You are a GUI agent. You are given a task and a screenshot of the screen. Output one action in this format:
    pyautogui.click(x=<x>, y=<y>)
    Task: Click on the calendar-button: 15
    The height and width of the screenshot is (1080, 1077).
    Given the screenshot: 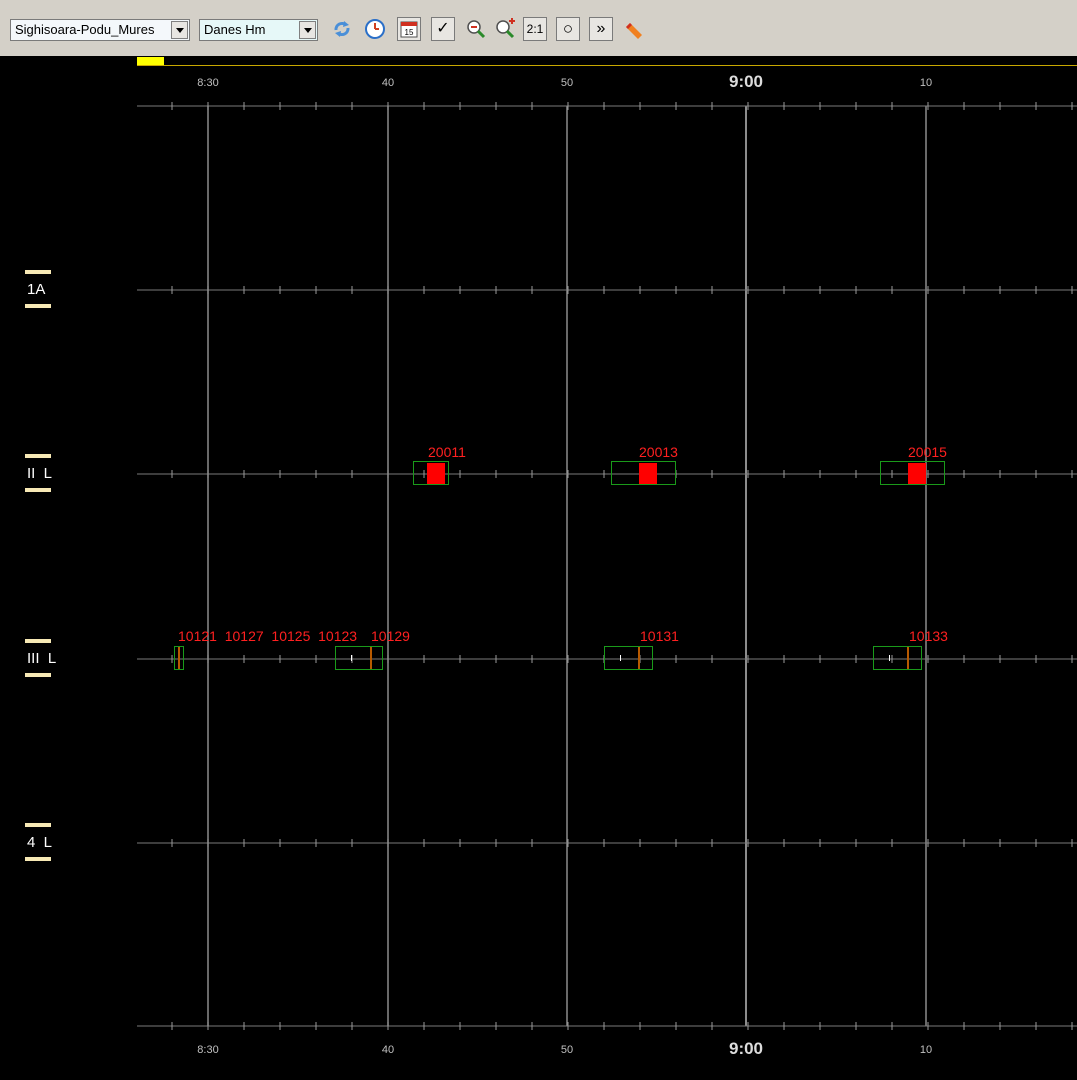 What is the action you would take?
    pyautogui.click(x=409, y=29)
    